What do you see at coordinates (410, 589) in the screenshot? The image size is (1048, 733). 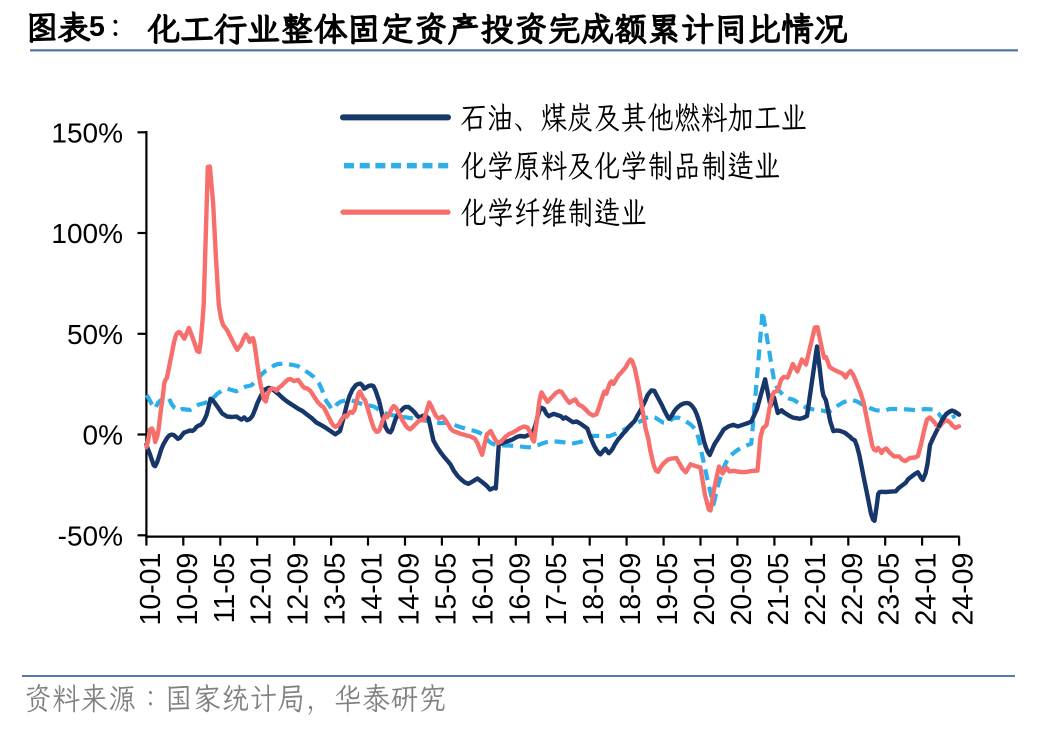 I see `svg-text: 14-09` at bounding box center [410, 589].